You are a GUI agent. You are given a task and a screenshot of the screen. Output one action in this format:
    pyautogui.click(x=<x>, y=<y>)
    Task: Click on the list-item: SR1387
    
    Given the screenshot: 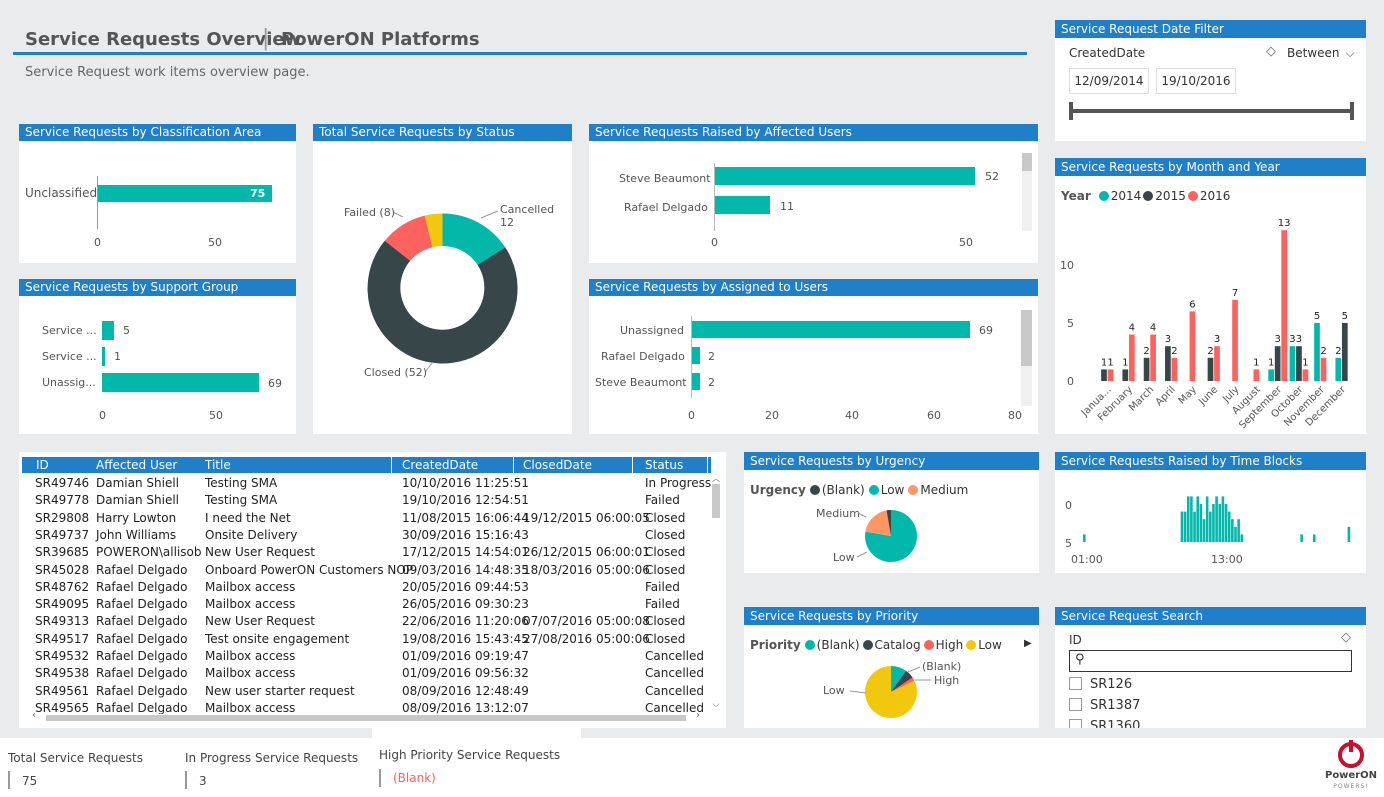 What is the action you would take?
    pyautogui.click(x=1104, y=708)
    